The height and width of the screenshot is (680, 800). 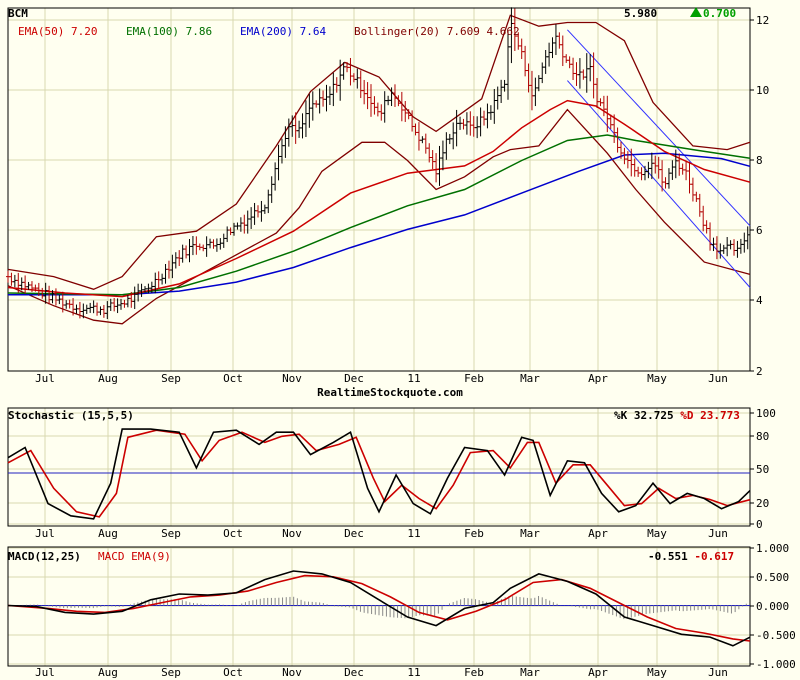 What do you see at coordinates (776, 635) in the screenshot?
I see `y-tick-label: -0.500` at bounding box center [776, 635].